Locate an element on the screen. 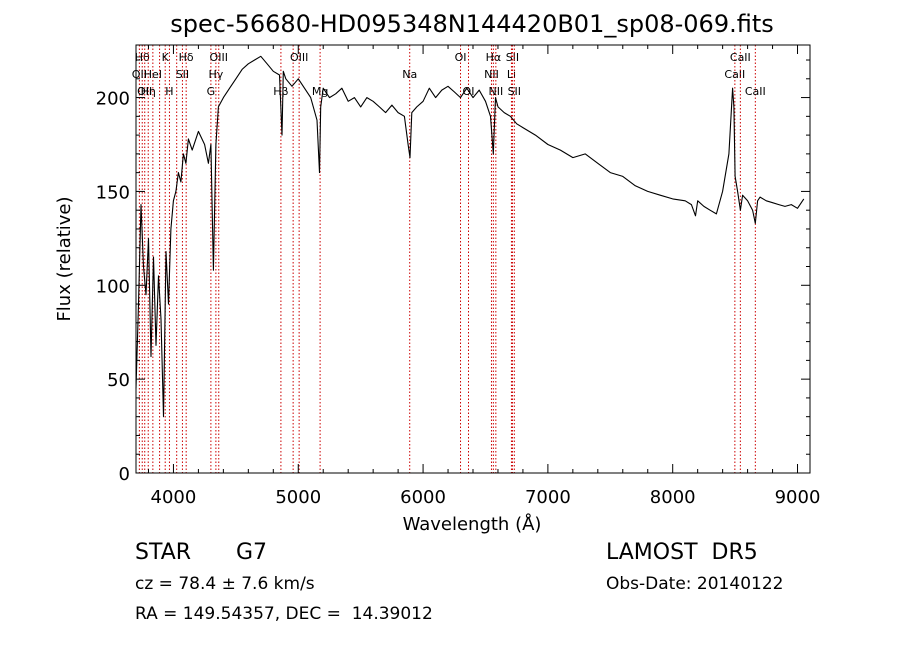 This screenshot has height=649, width=900. x-axis-label: Wavelength (Å) is located at coordinates (472, 524).